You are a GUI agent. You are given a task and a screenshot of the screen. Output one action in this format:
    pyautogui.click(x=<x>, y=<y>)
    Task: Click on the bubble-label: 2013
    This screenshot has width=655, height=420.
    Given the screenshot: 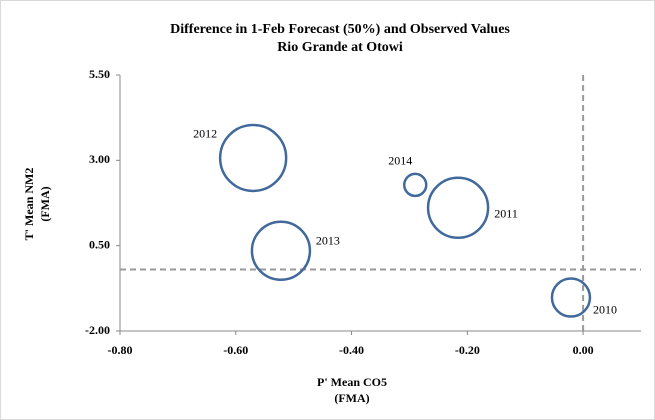 What is the action you would take?
    pyautogui.click(x=328, y=241)
    